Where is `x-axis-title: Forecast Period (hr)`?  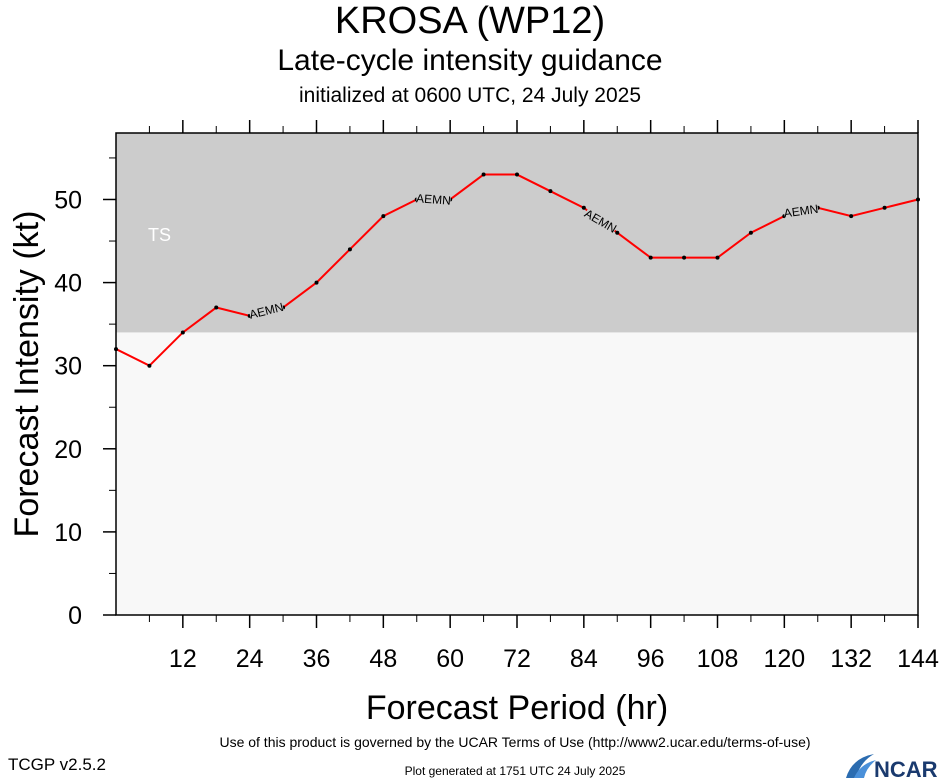
x-axis-title: Forecast Period (hr) is located at coordinates (517, 708).